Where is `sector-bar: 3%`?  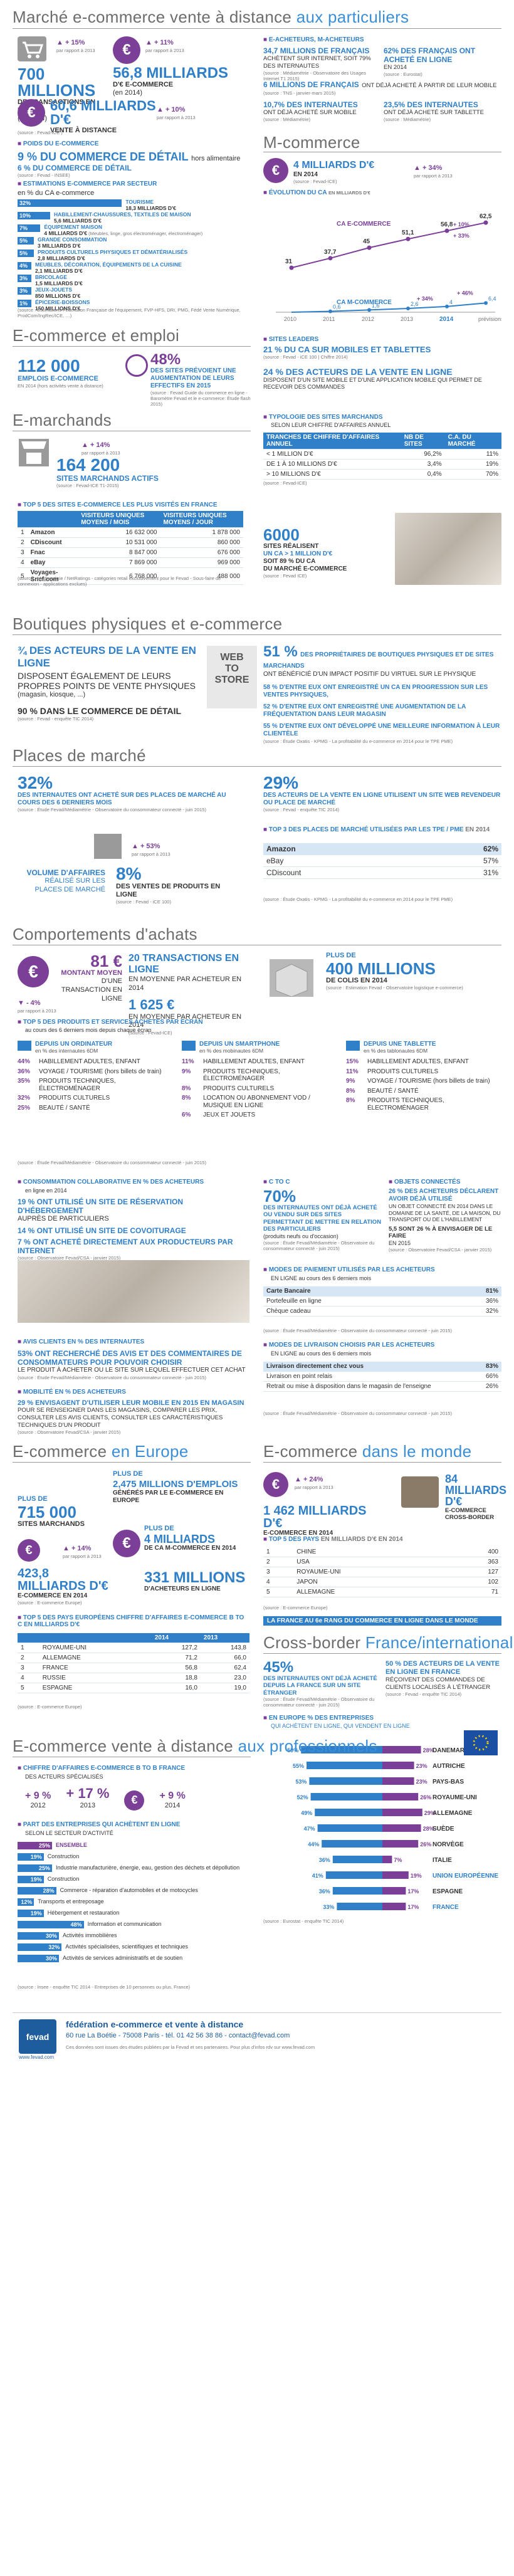
sector-bar: 3% is located at coordinates (24, 291).